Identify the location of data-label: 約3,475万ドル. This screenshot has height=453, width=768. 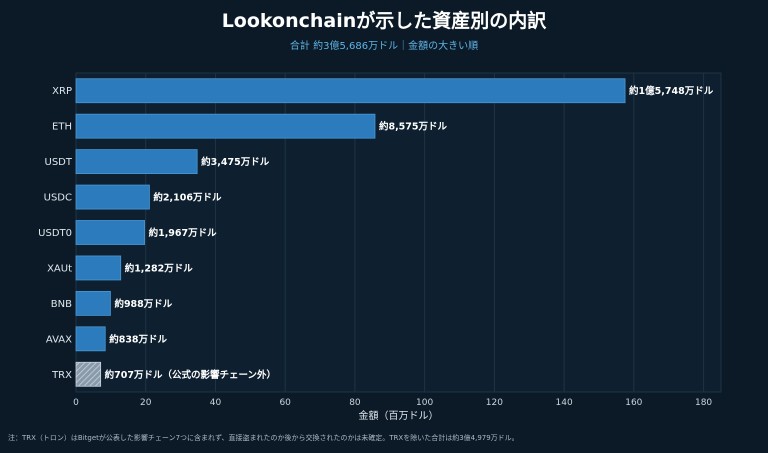
(235, 162).